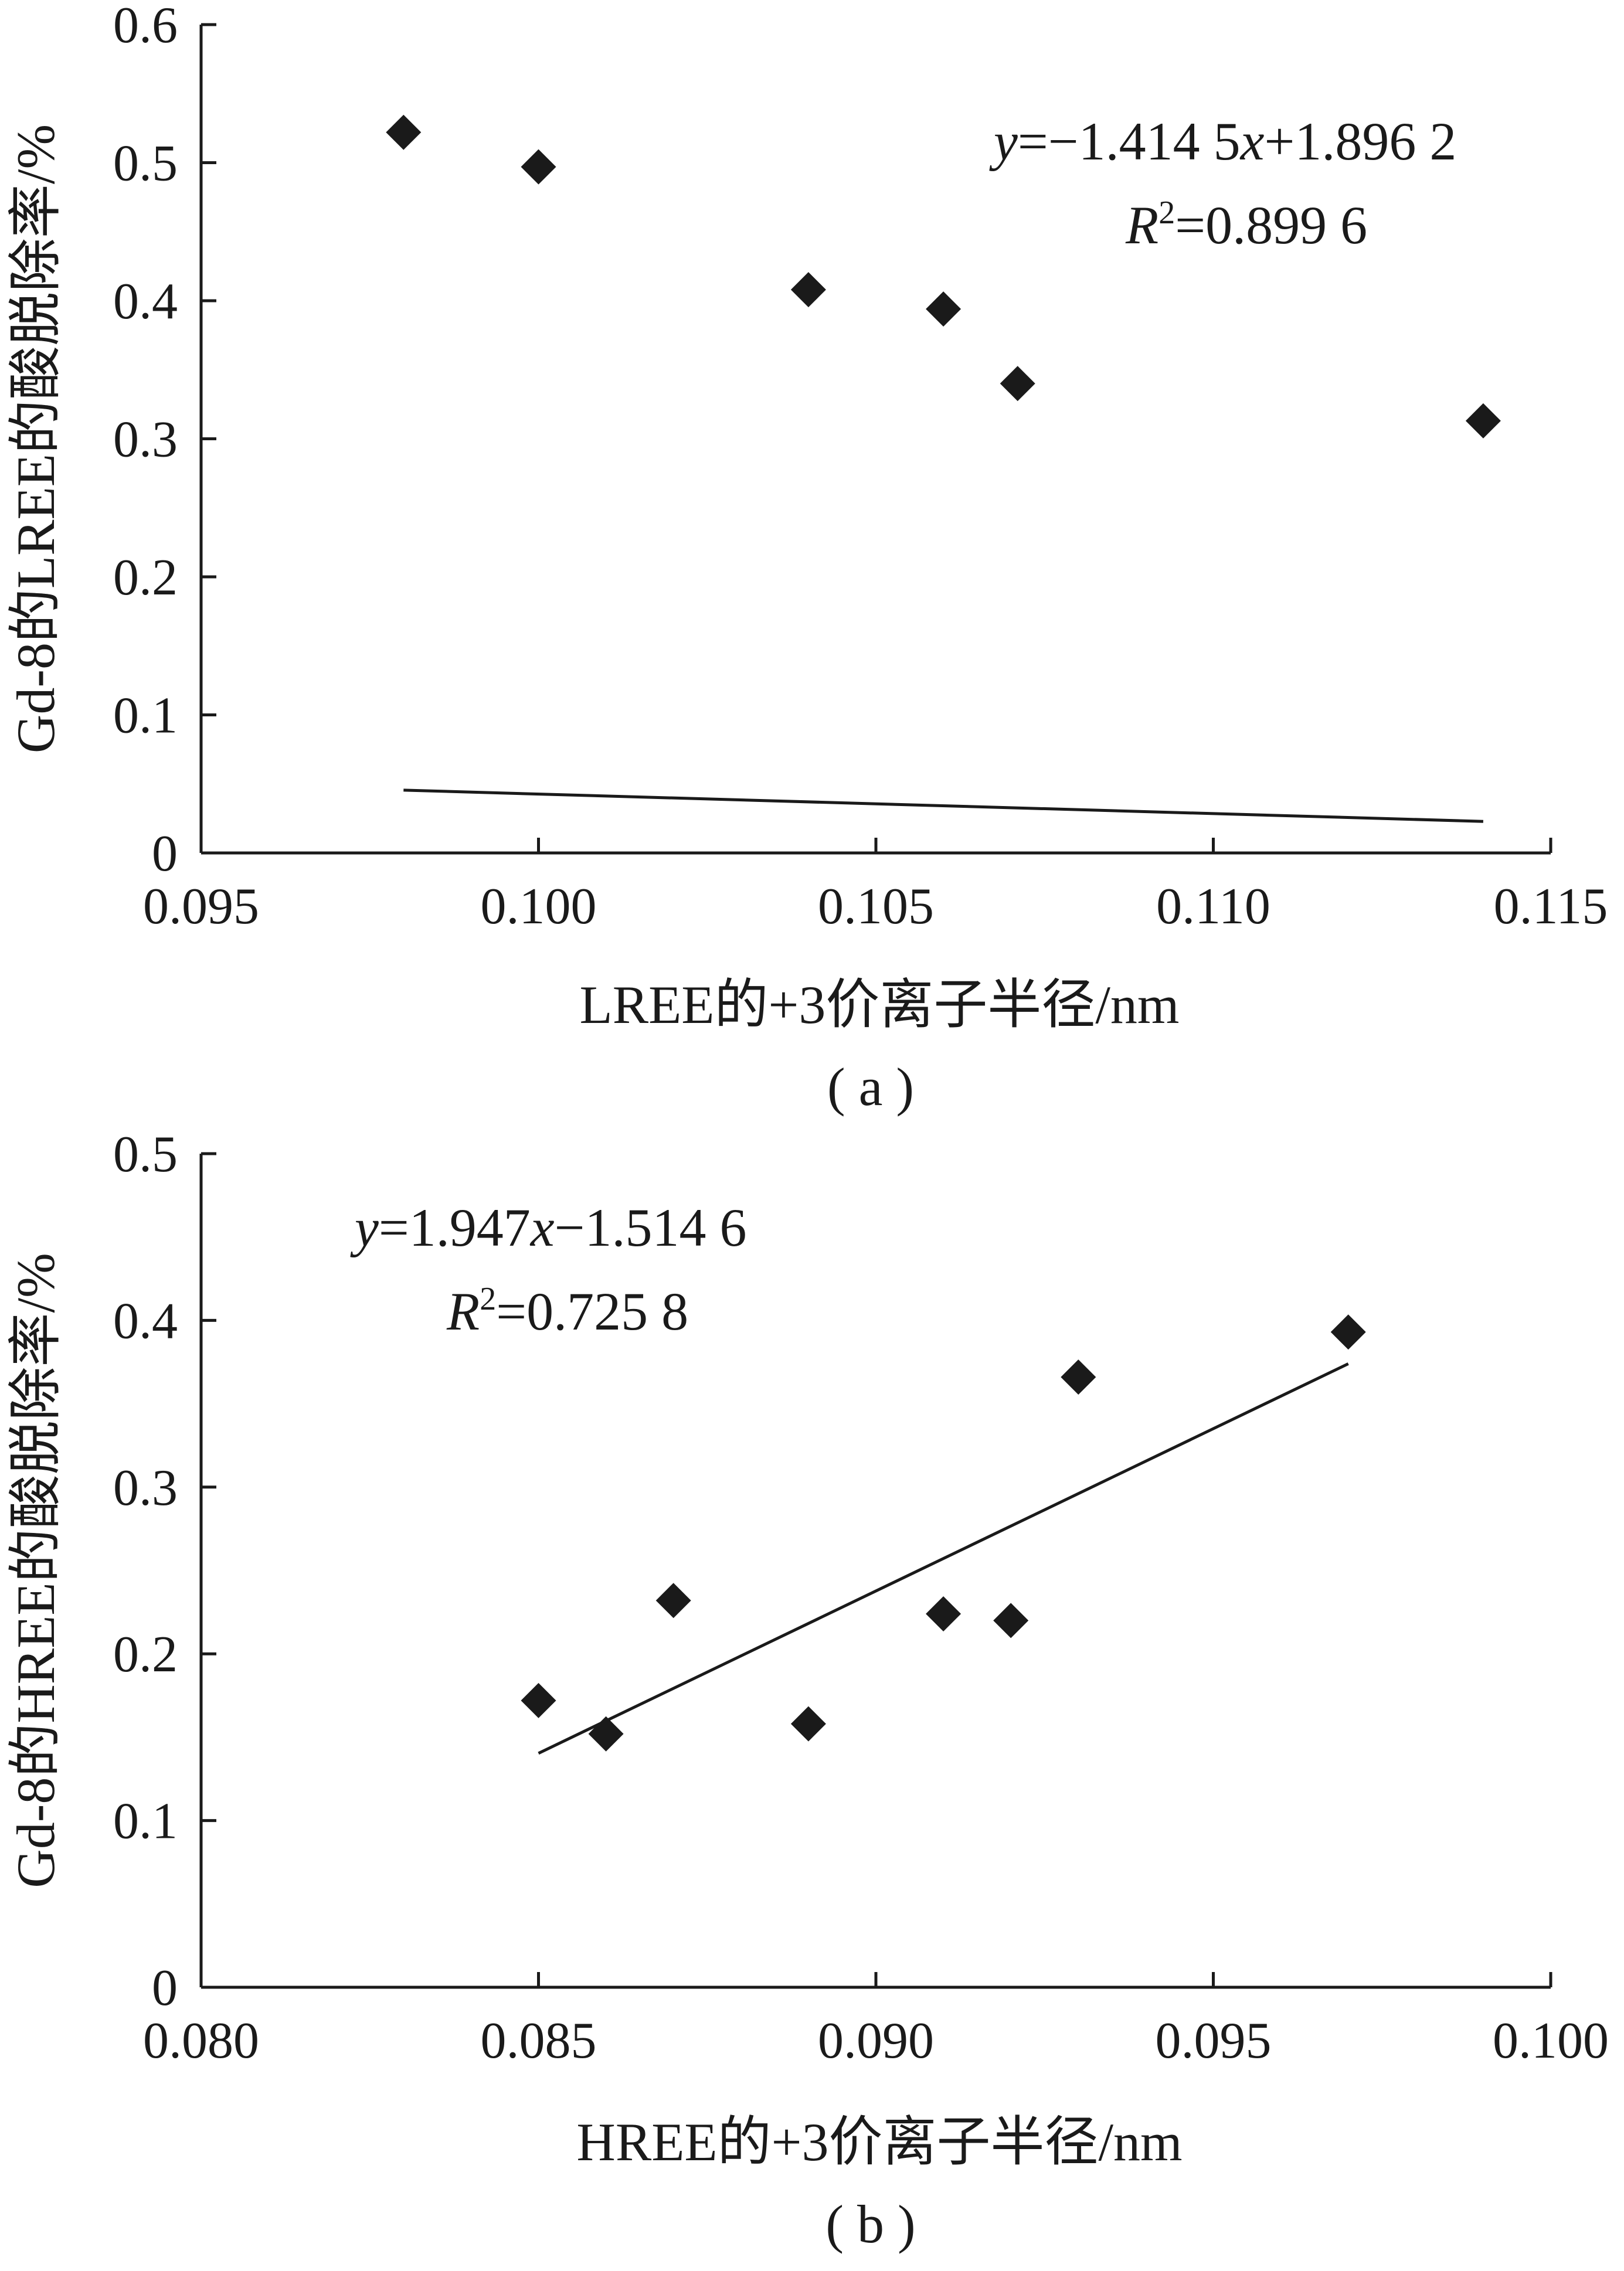 Image resolution: width=1624 pixels, height=2271 pixels. I want to click on equation-coefficient: =−1.414 5, so click(1129, 141).